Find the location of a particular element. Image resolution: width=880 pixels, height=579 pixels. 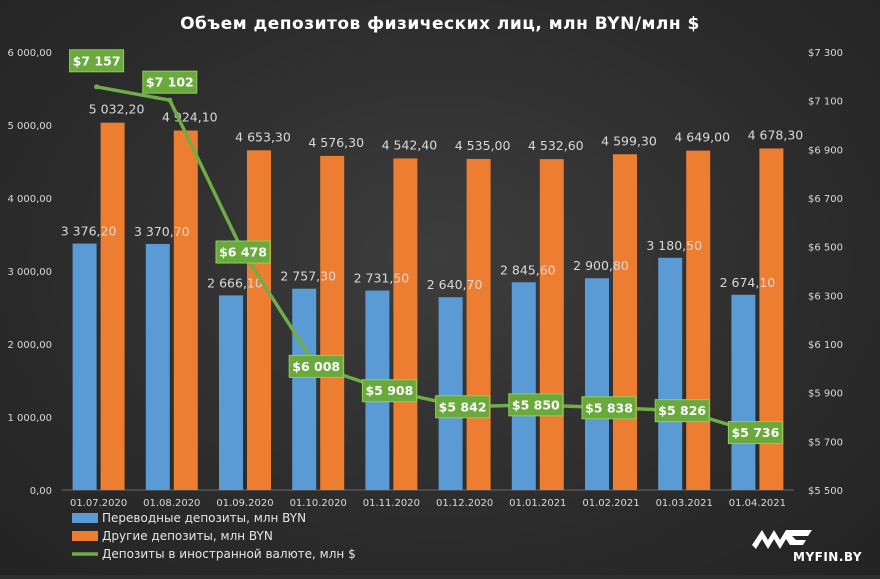

line-value-label: $7 157 is located at coordinates (97, 60).